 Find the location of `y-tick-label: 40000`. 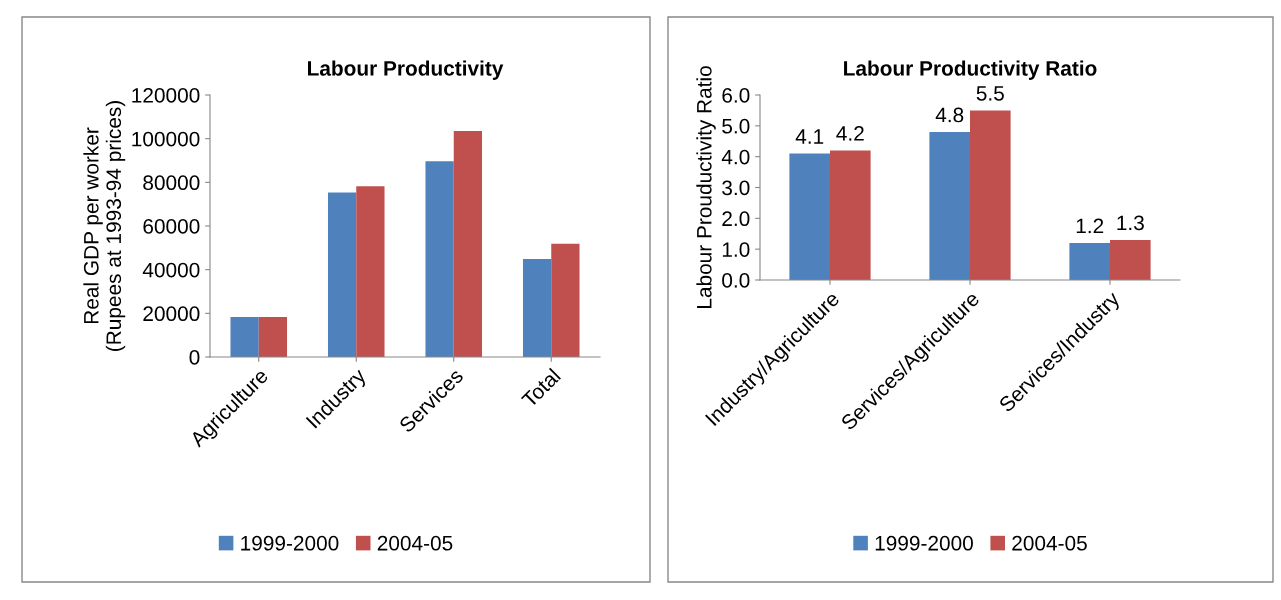

y-tick-label: 40000 is located at coordinates (171, 270).